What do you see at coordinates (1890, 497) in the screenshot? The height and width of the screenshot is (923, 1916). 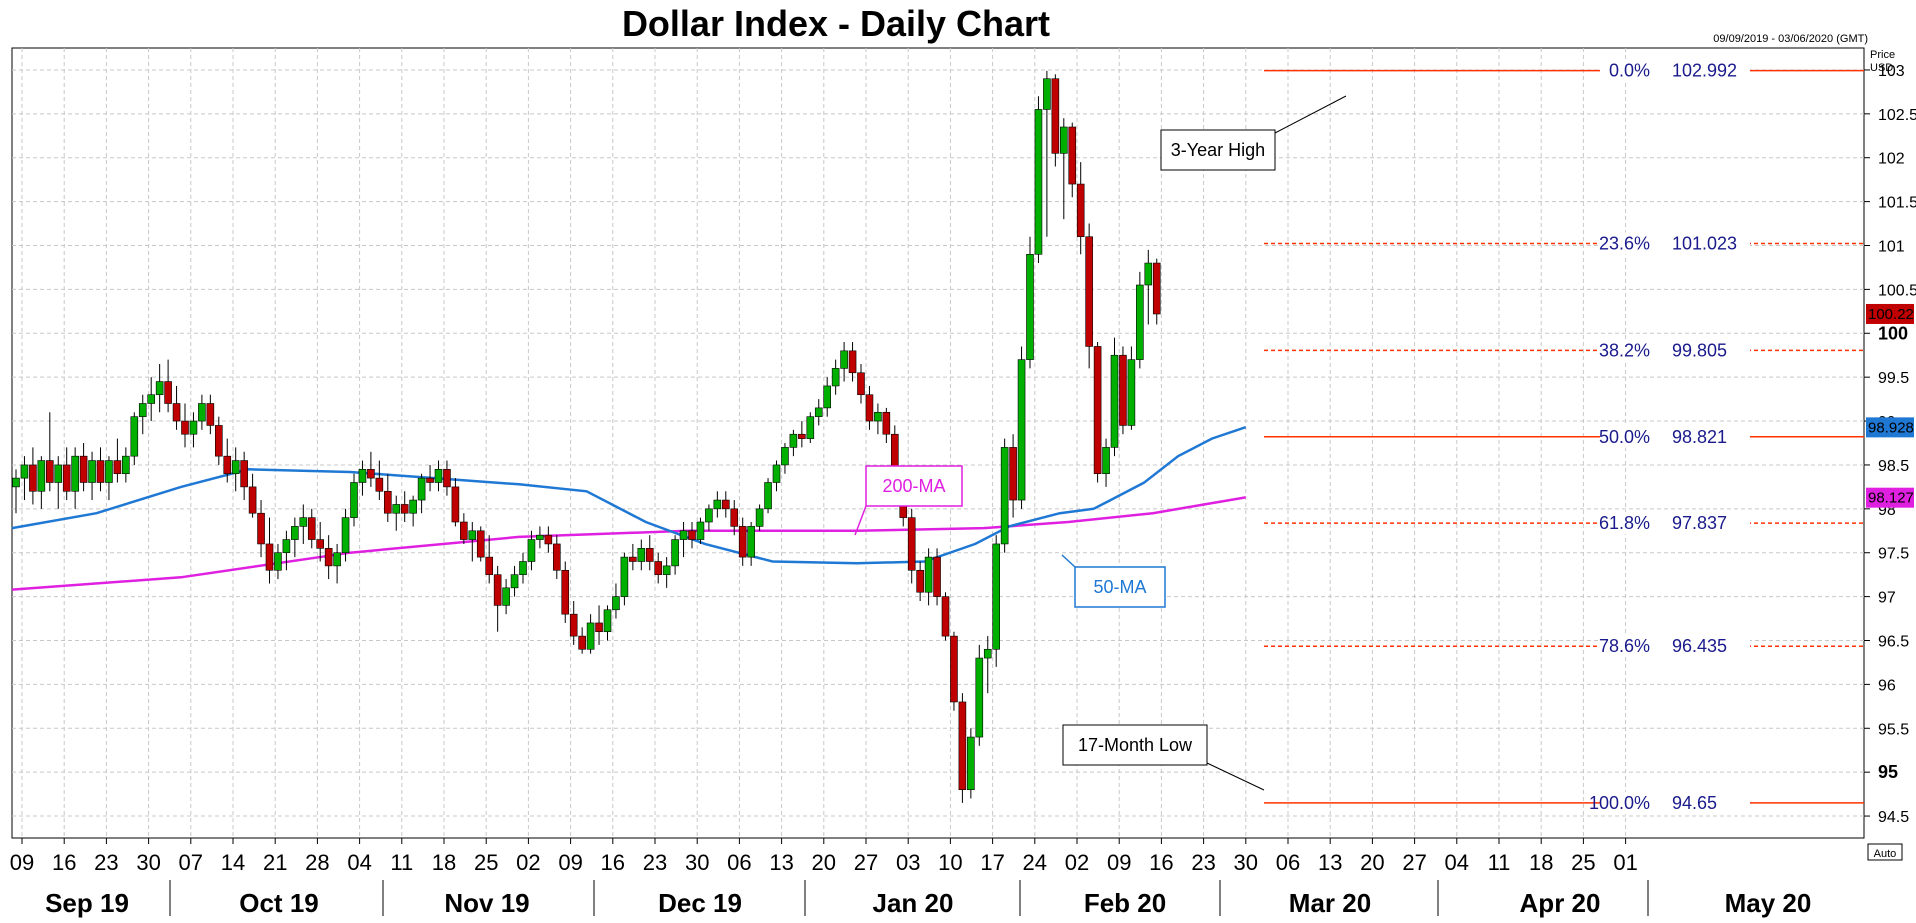 I see `ma200-price-tag: 98.127` at bounding box center [1890, 497].